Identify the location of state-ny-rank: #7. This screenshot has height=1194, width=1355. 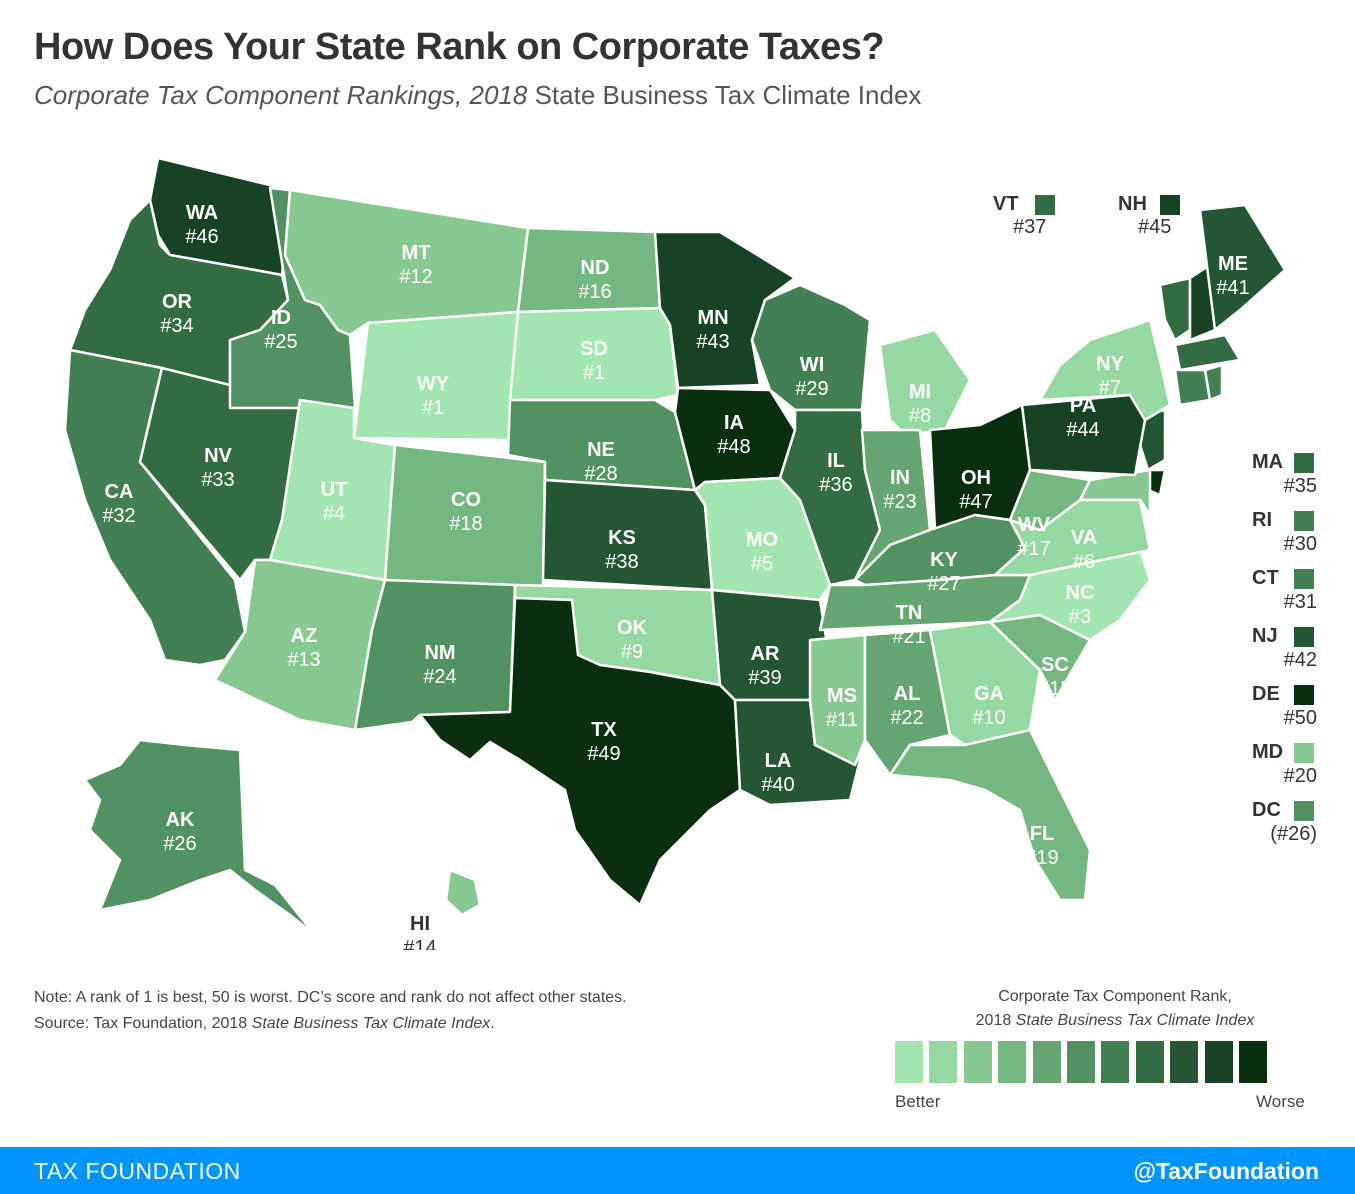
(1110, 388).